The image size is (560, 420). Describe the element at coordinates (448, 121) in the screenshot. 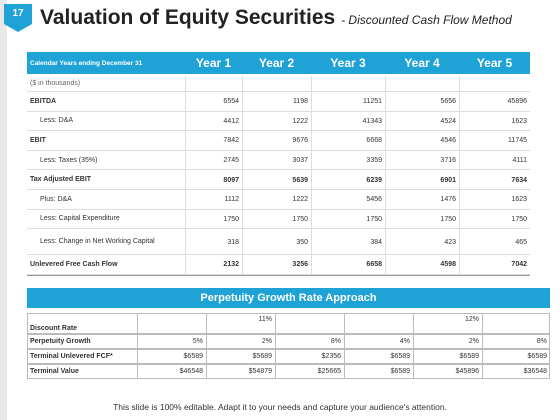

I see `value-cell: 4524` at that location.